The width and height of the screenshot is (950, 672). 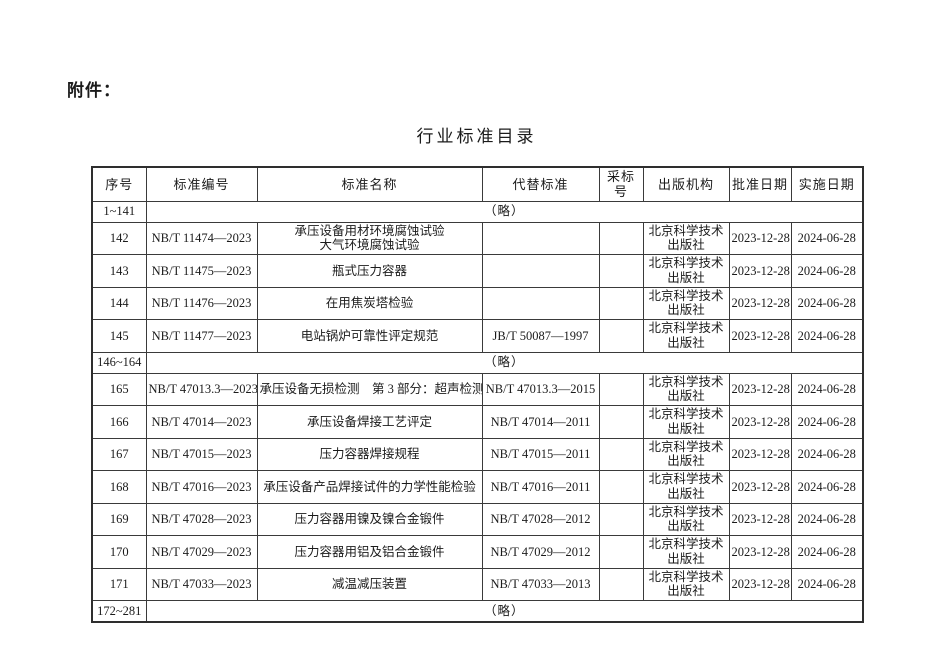 What do you see at coordinates (369, 389) in the screenshot?
I see `cell-standard-name: 承压设备无损检测 第 3 部分：超声检测` at bounding box center [369, 389].